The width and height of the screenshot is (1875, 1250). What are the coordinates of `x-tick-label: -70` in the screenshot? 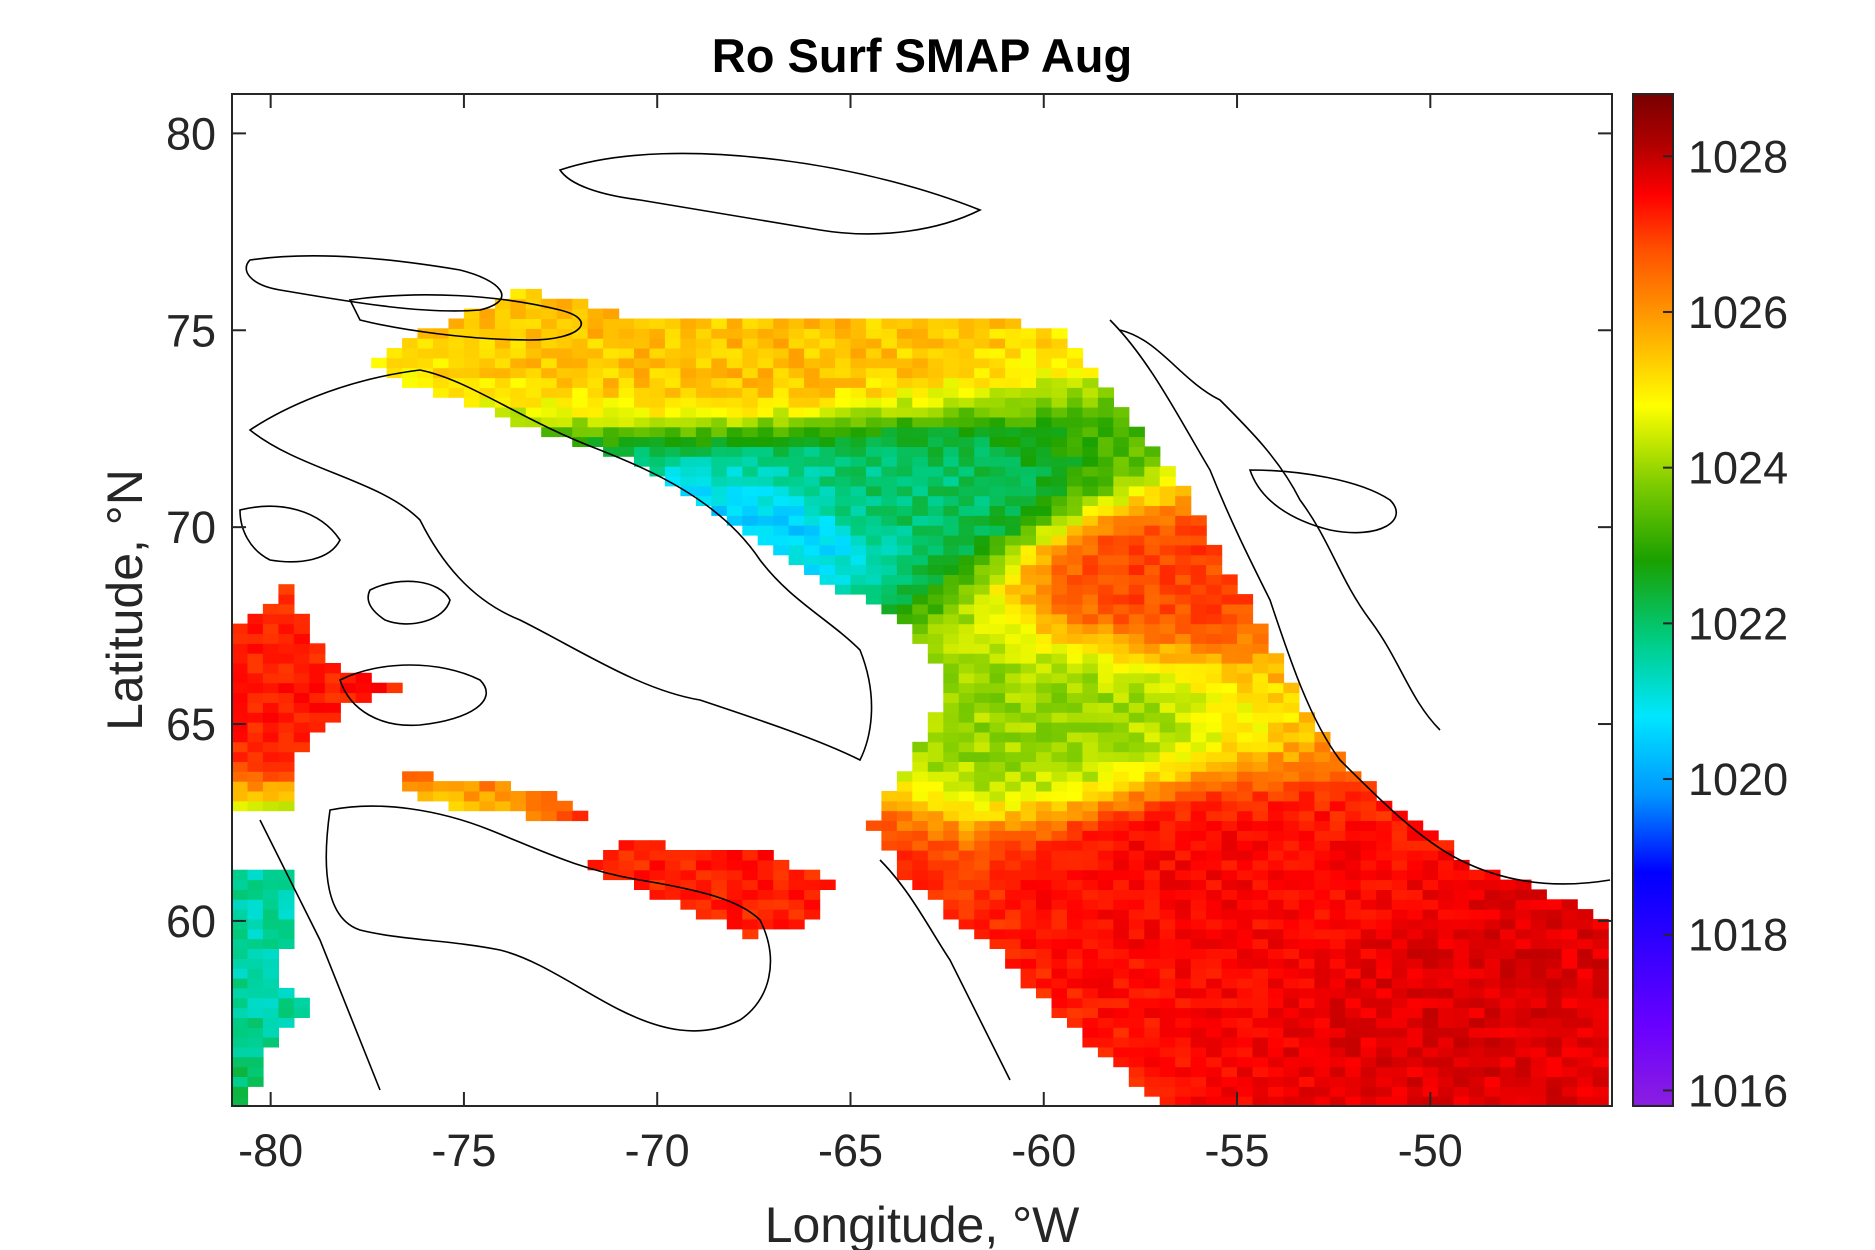 It's located at (657, 1150).